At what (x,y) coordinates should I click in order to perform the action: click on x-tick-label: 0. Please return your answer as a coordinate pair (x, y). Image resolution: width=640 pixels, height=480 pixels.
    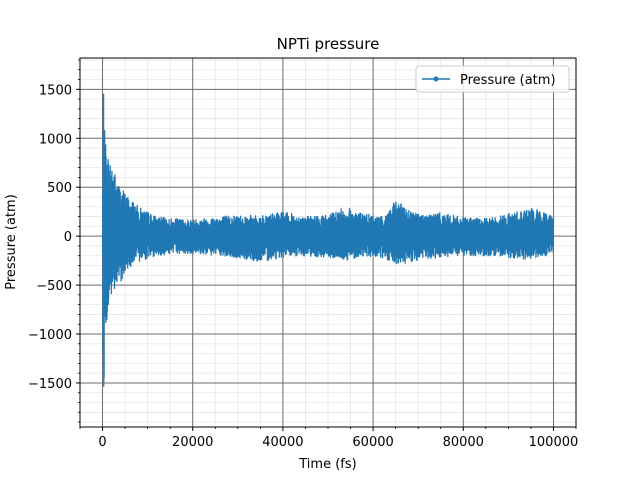
    Looking at the image, I should click on (102, 442).